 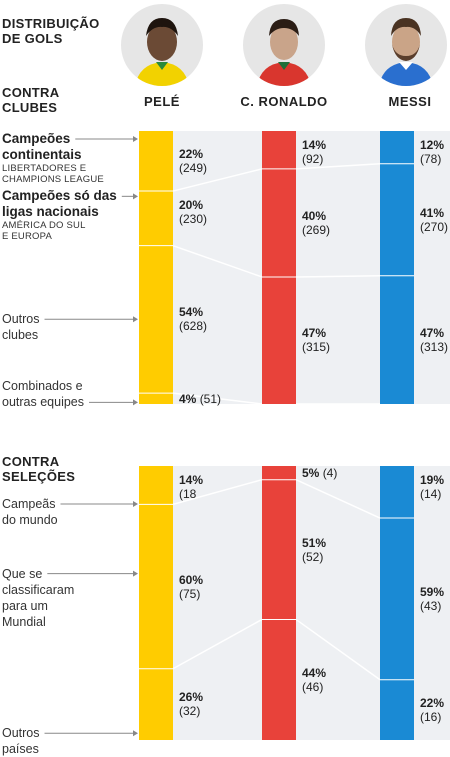 What do you see at coordinates (193, 168) in the screenshot?
I see `goal-count: (249)` at bounding box center [193, 168].